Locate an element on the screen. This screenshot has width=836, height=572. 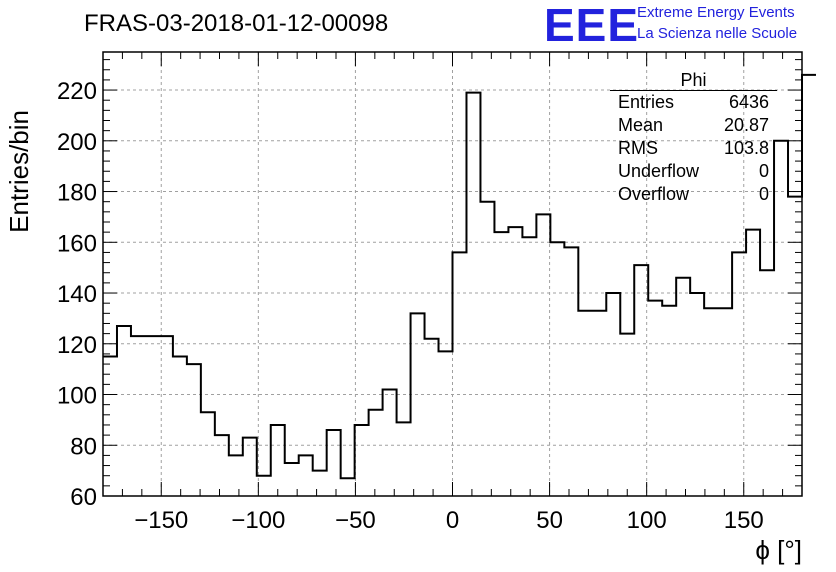
y-tick-label: 60 is located at coordinates (83, 497).